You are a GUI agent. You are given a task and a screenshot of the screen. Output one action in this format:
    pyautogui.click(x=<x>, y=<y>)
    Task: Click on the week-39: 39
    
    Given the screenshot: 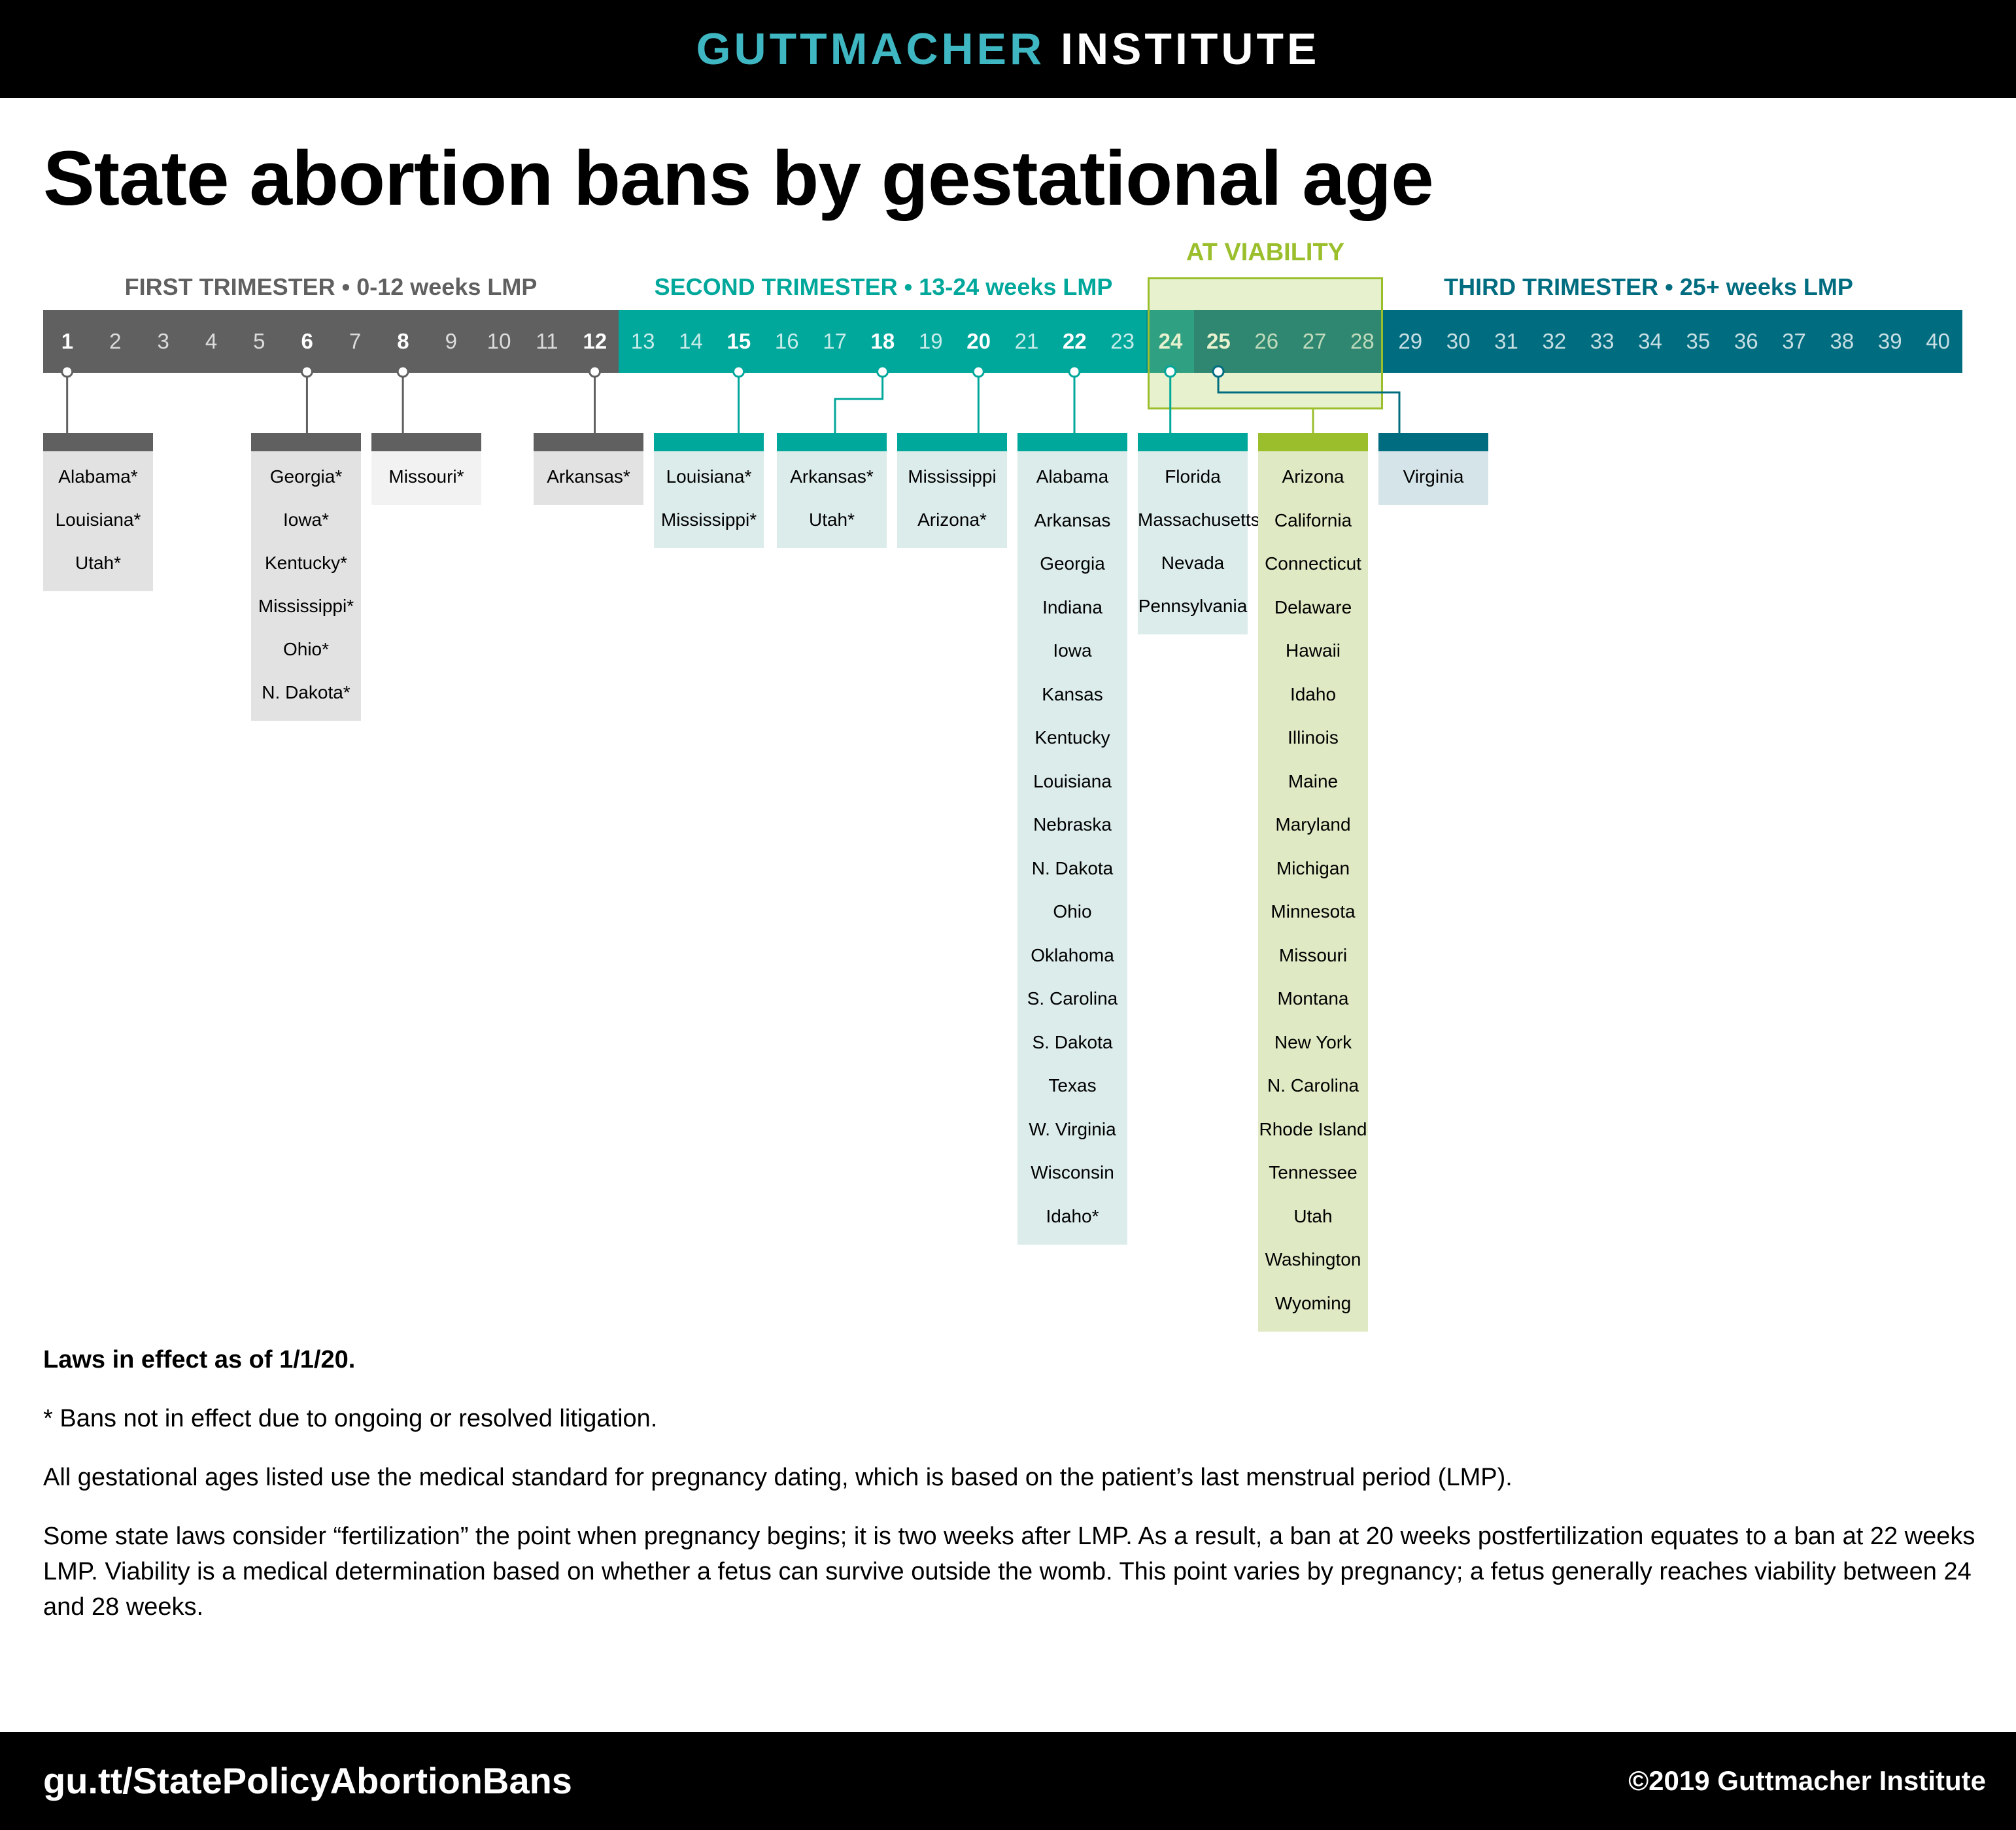 What is the action you would take?
    pyautogui.click(x=1891, y=341)
    